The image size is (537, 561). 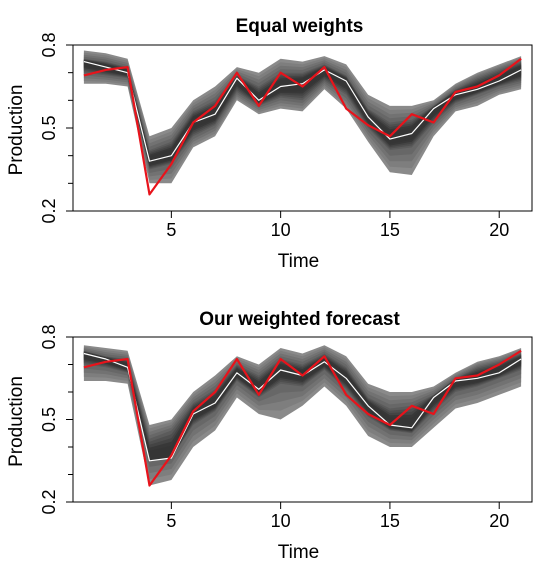 What do you see at coordinates (299, 319) in the screenshot?
I see `chart-title: Our weighted forecast` at bounding box center [299, 319].